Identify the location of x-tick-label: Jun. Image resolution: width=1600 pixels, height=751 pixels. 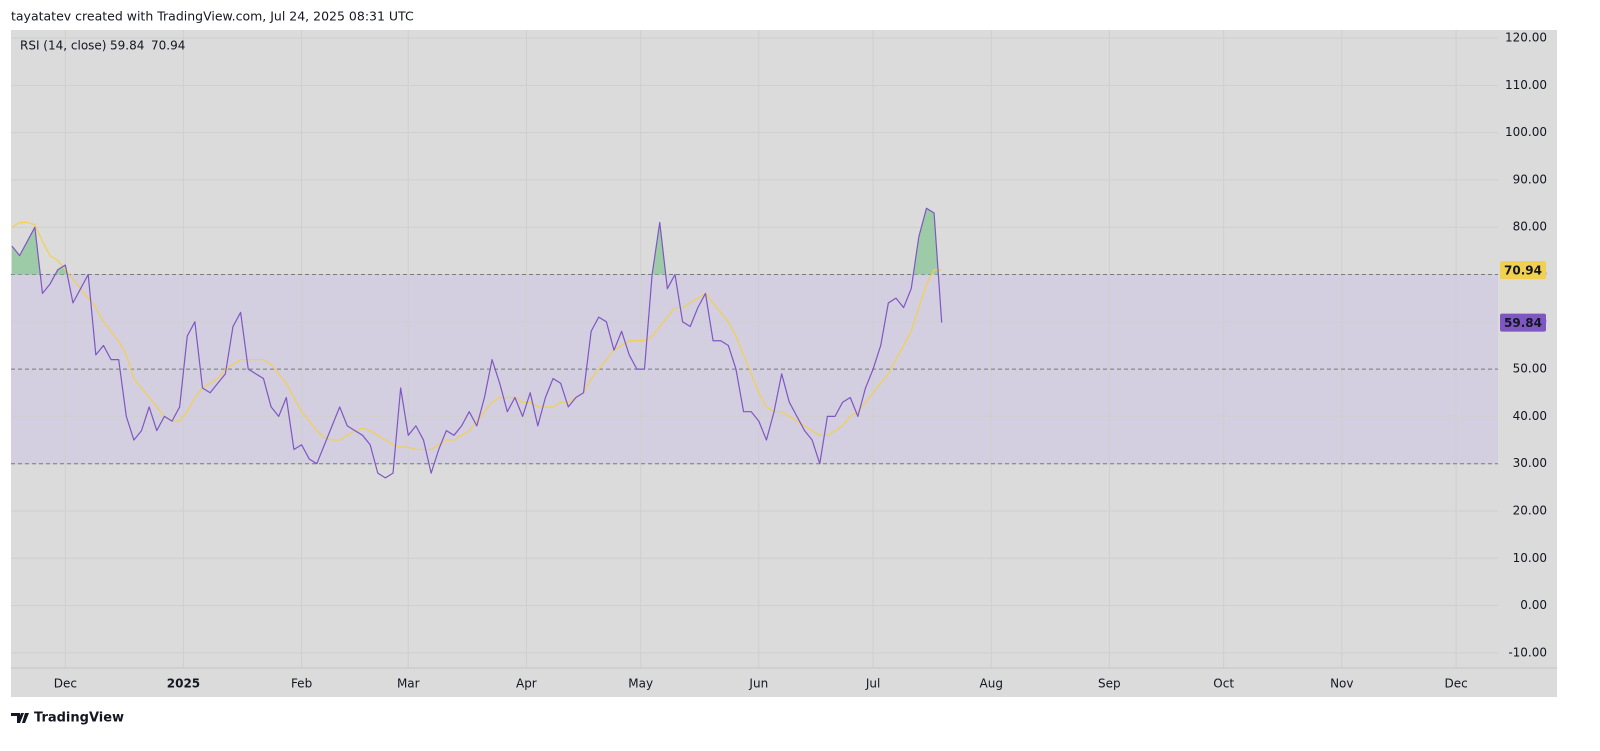
(758, 684).